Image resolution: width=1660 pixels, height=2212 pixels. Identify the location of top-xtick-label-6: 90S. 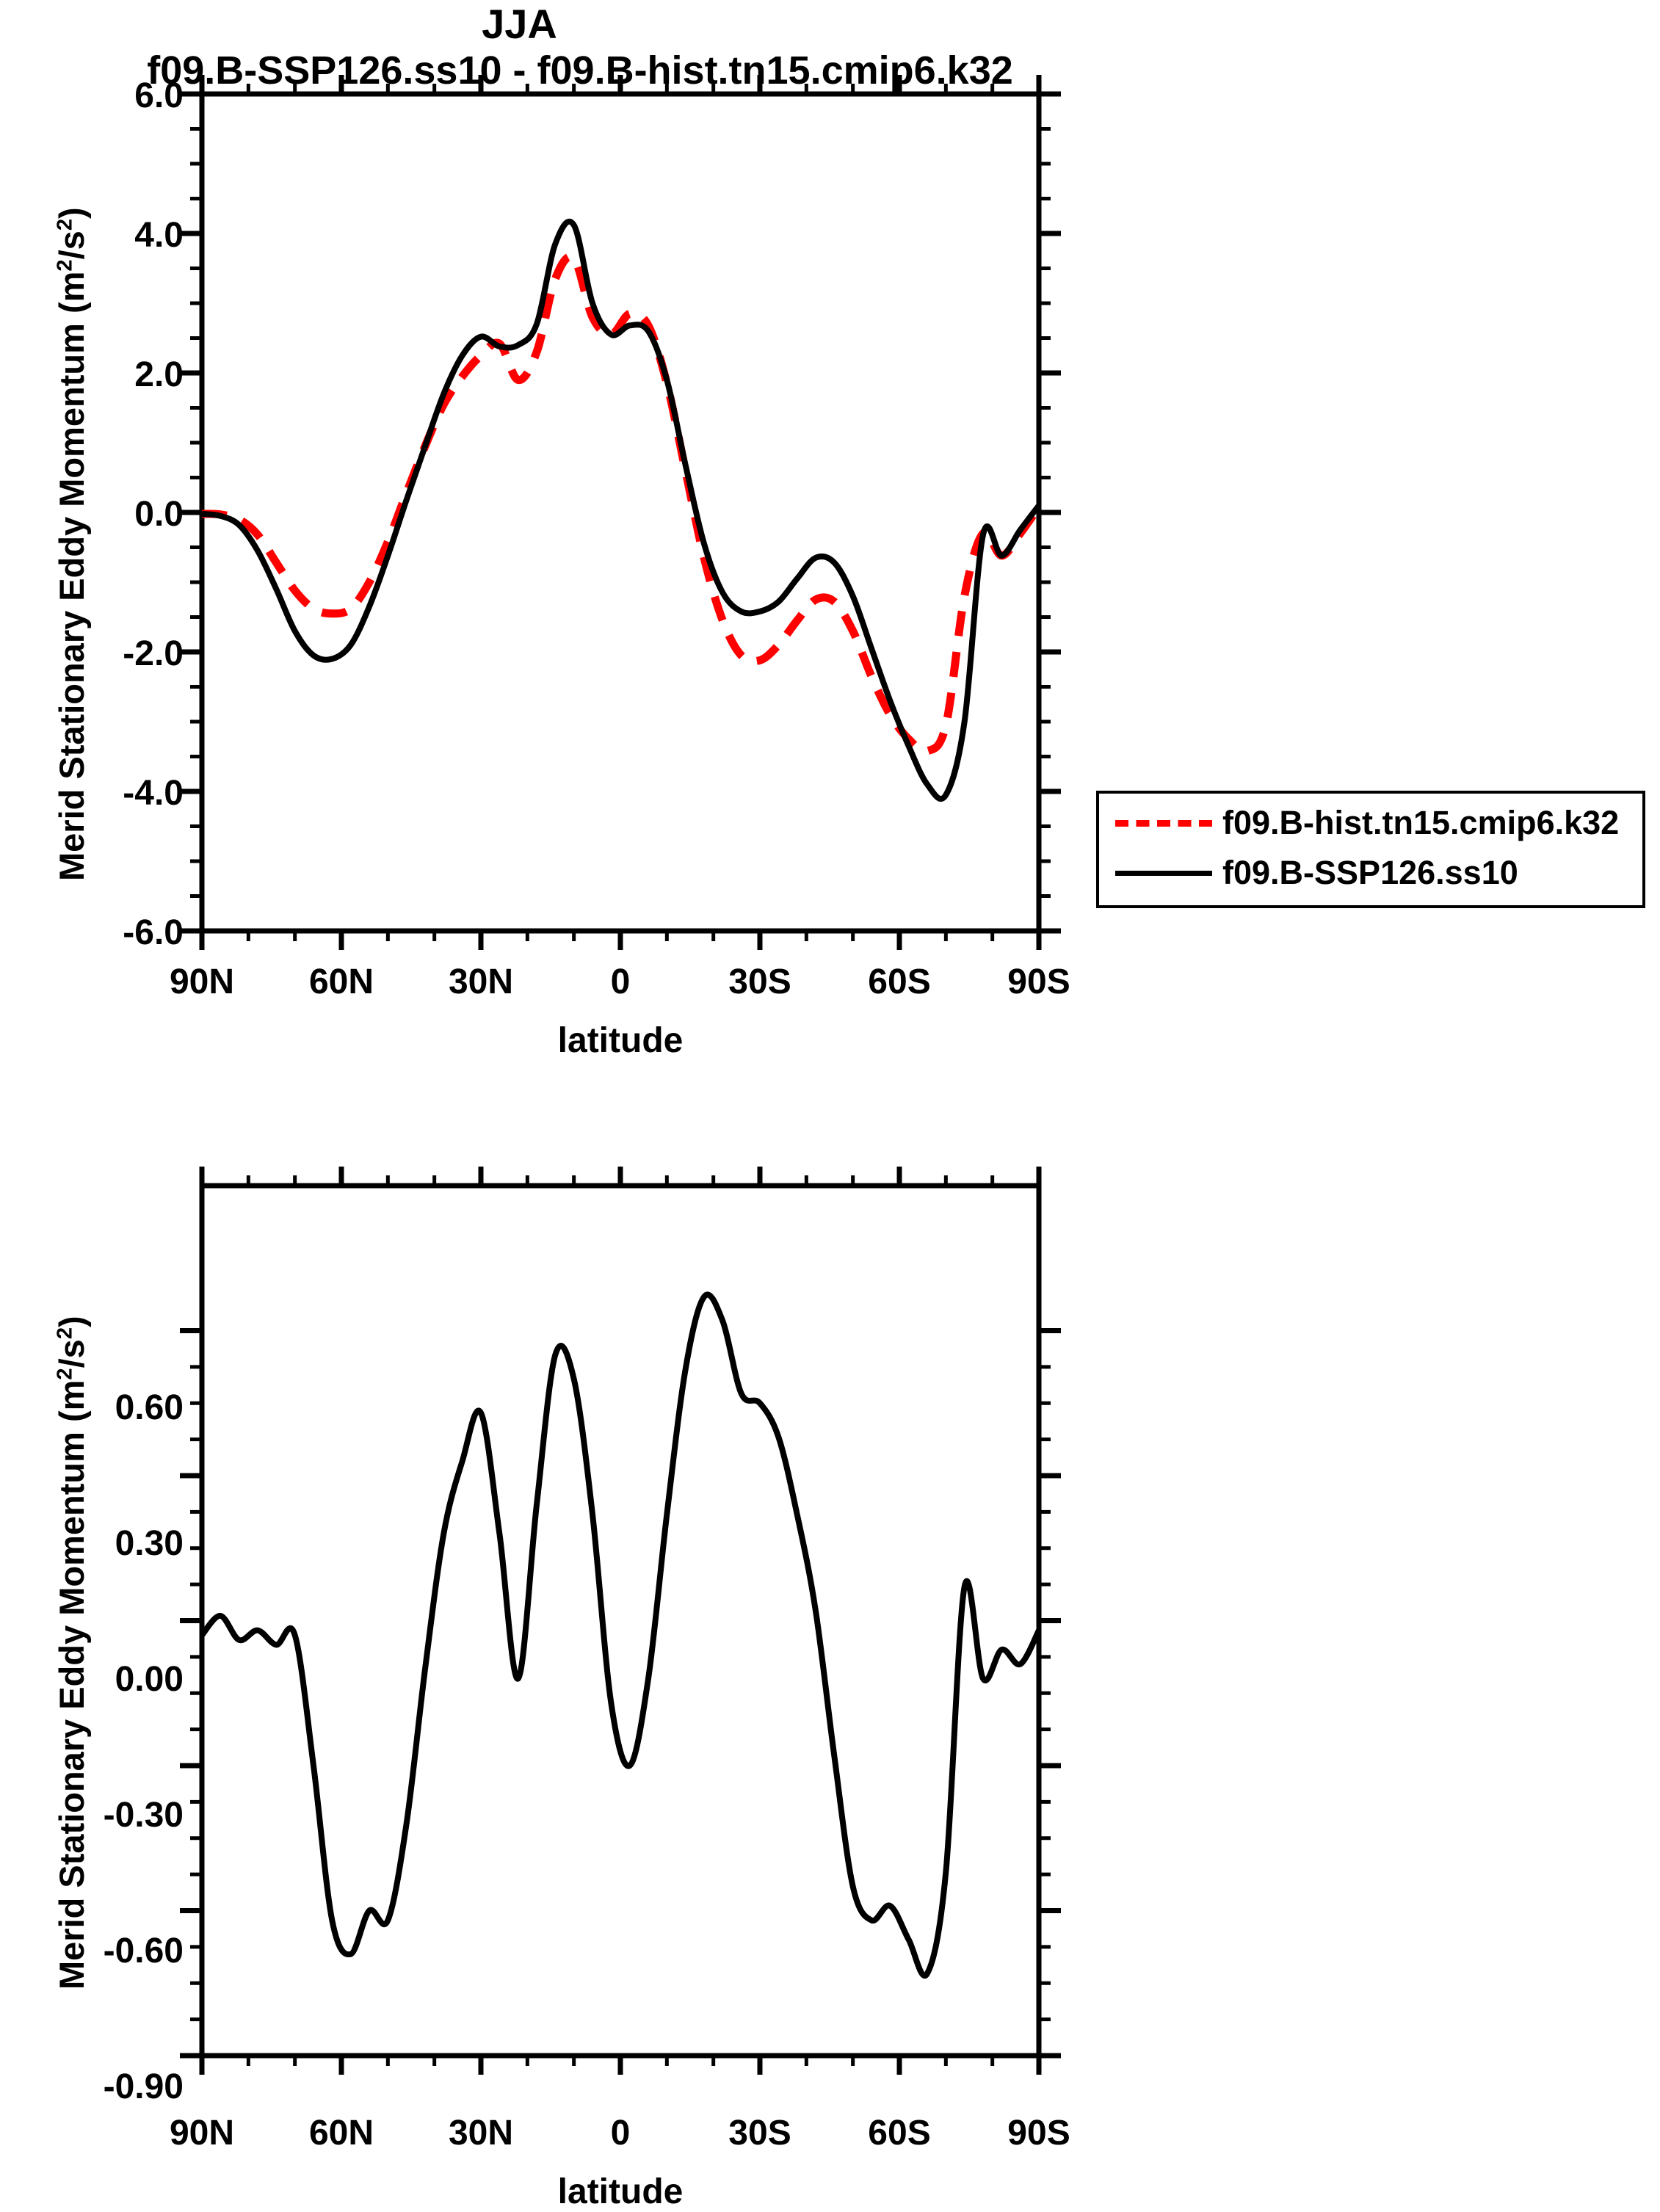
(1038, 981).